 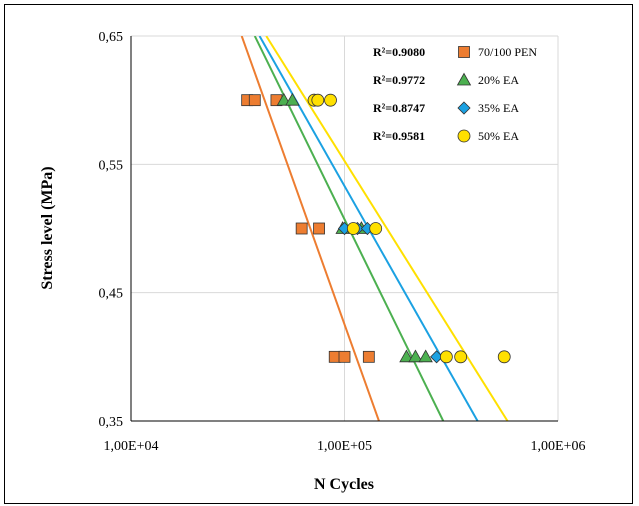 What do you see at coordinates (111, 165) in the screenshot?
I see `y-tick-label: 0,55` at bounding box center [111, 165].